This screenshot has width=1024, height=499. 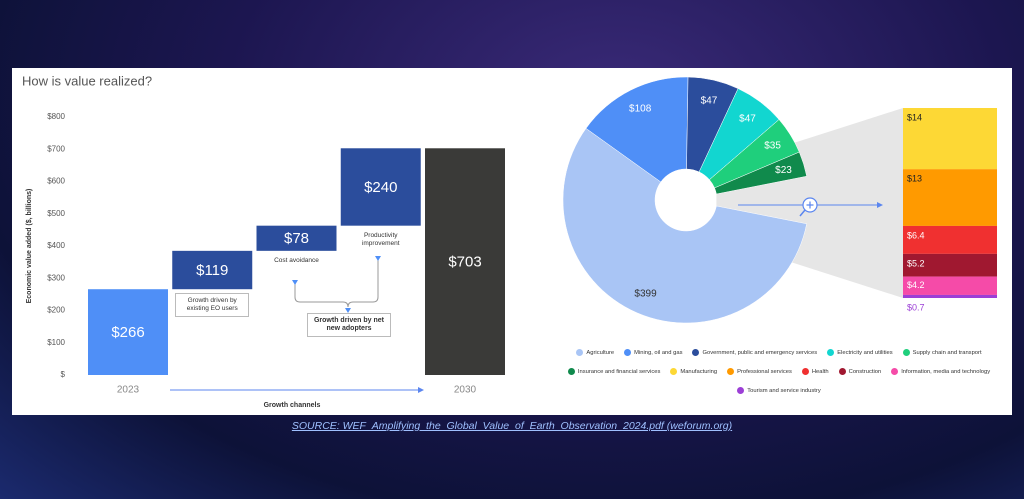 I want to click on legend-item: Construction, so click(x=860, y=371).